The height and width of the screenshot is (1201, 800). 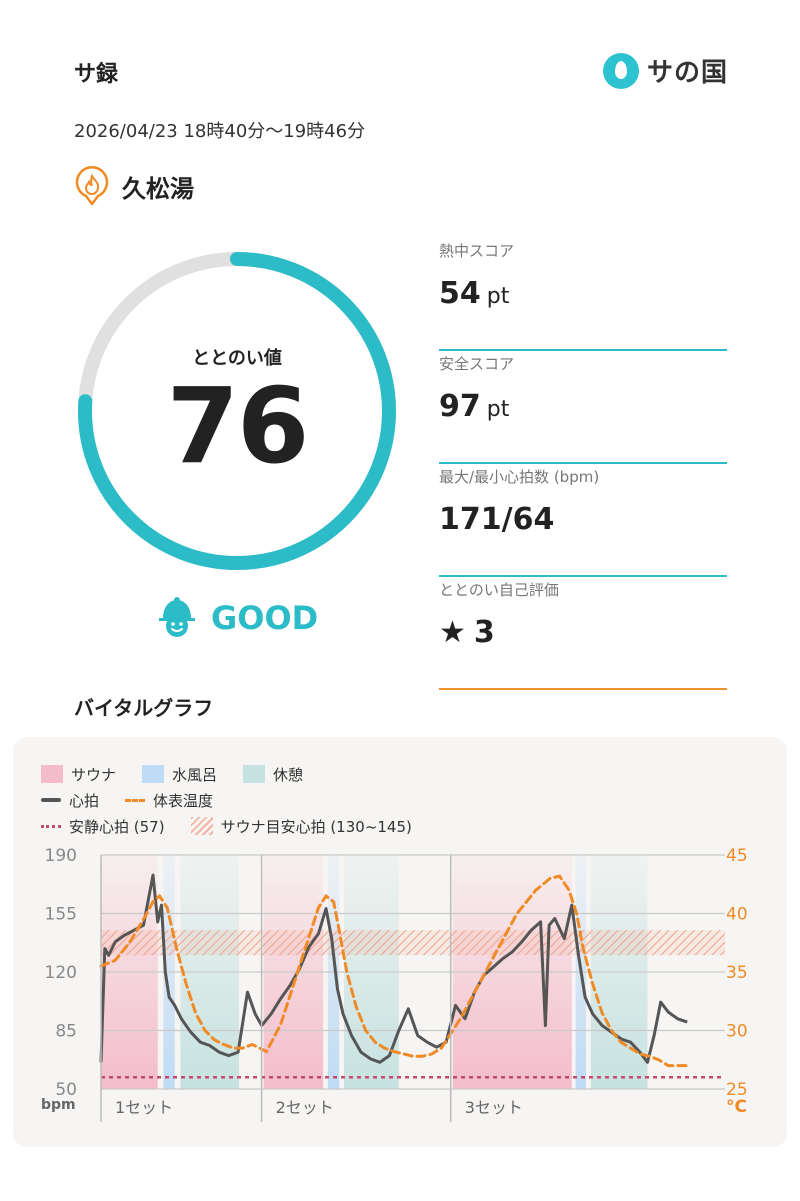 What do you see at coordinates (620, 70) in the screenshot?
I see `water-drop-icon` at bounding box center [620, 70].